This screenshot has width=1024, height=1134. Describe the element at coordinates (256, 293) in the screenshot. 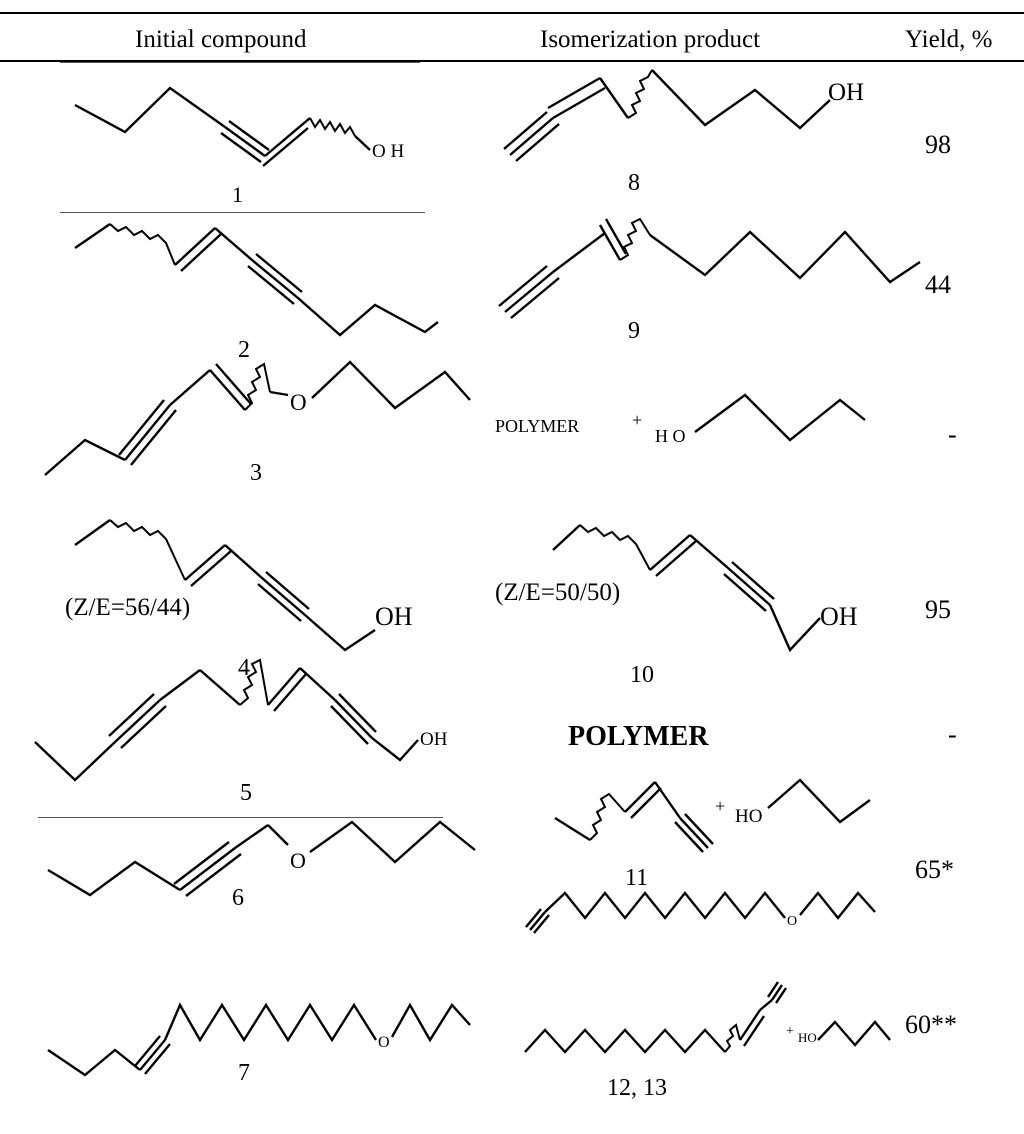

I see `structure-compound-2: 2` at that location.